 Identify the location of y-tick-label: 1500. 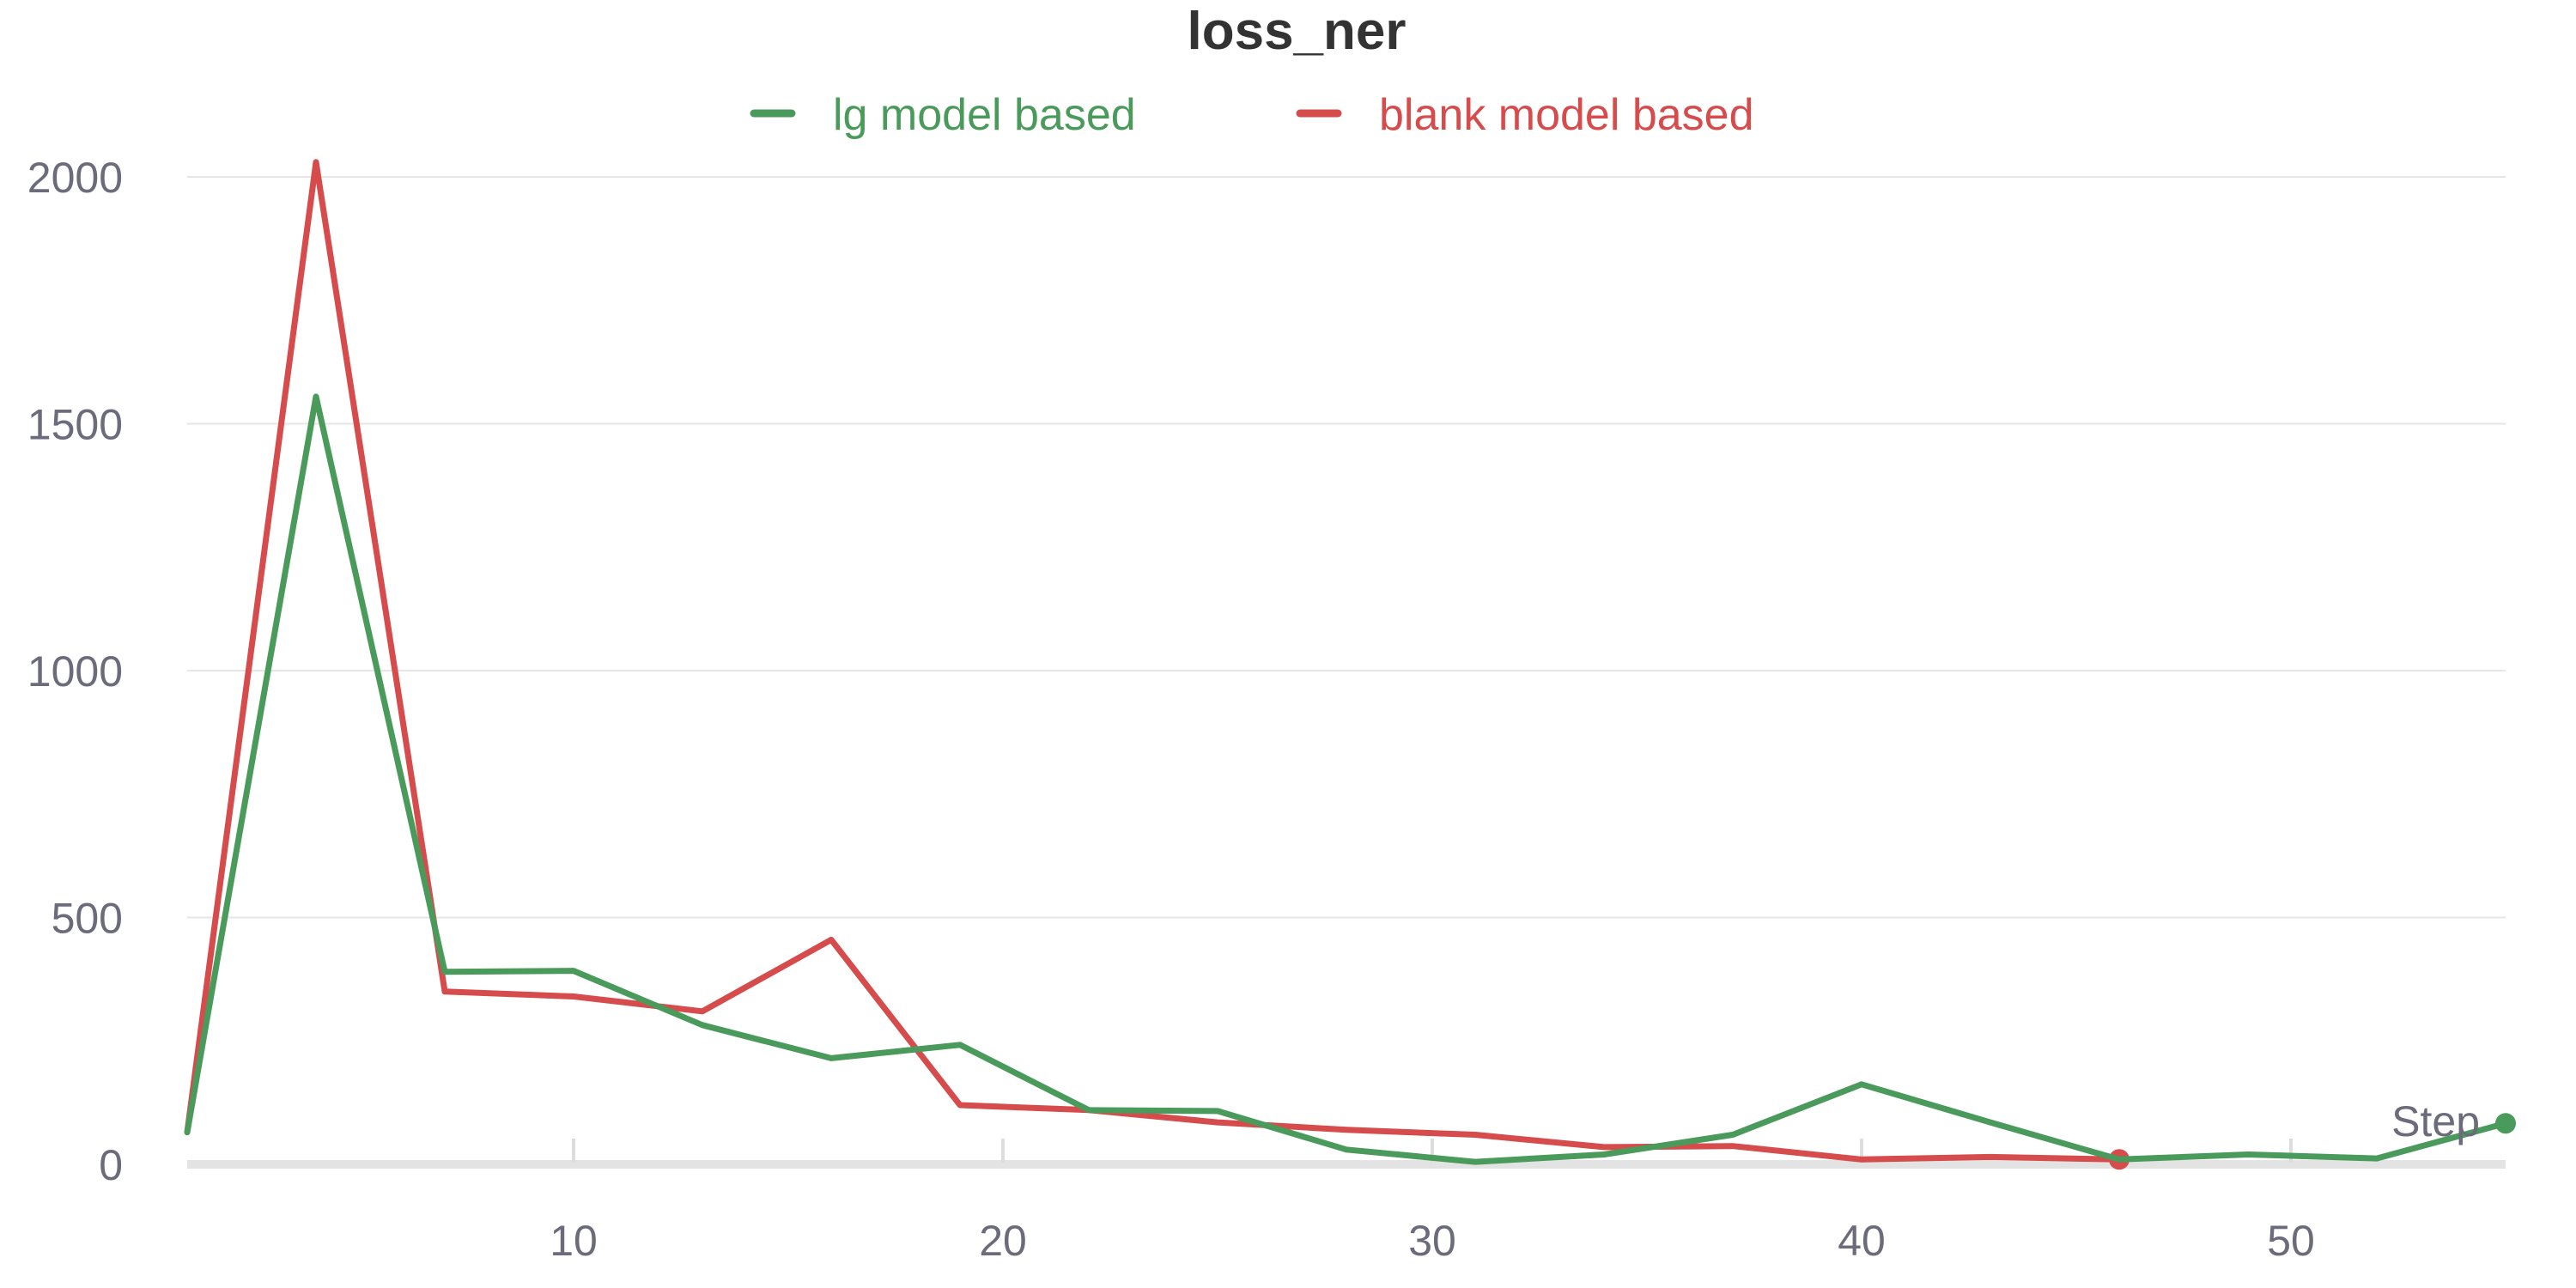
(75, 425).